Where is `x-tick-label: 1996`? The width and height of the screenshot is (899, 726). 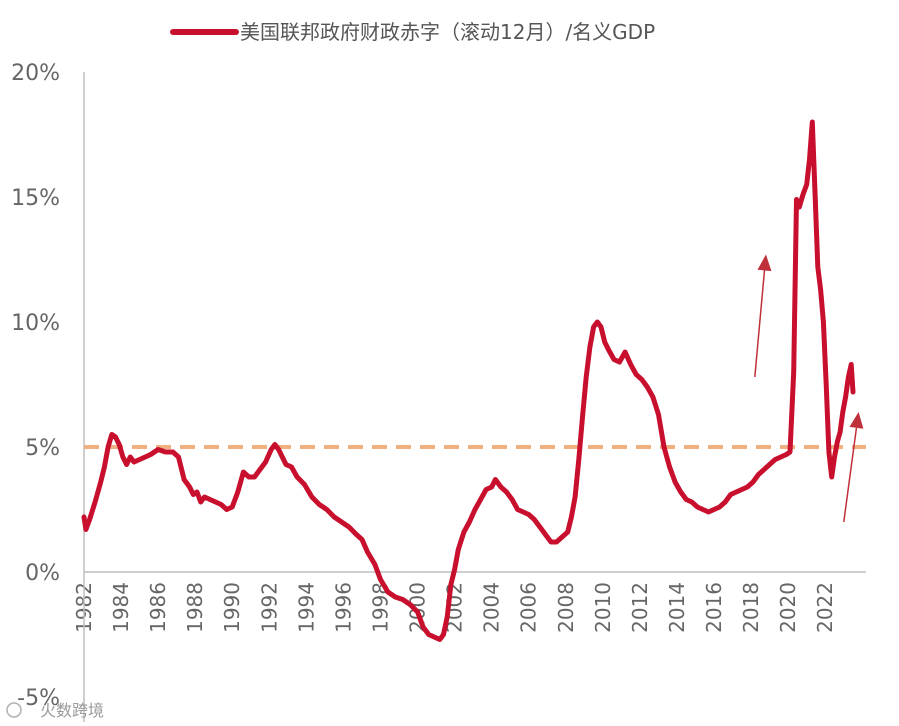 x-tick-label: 1996 is located at coordinates (343, 607).